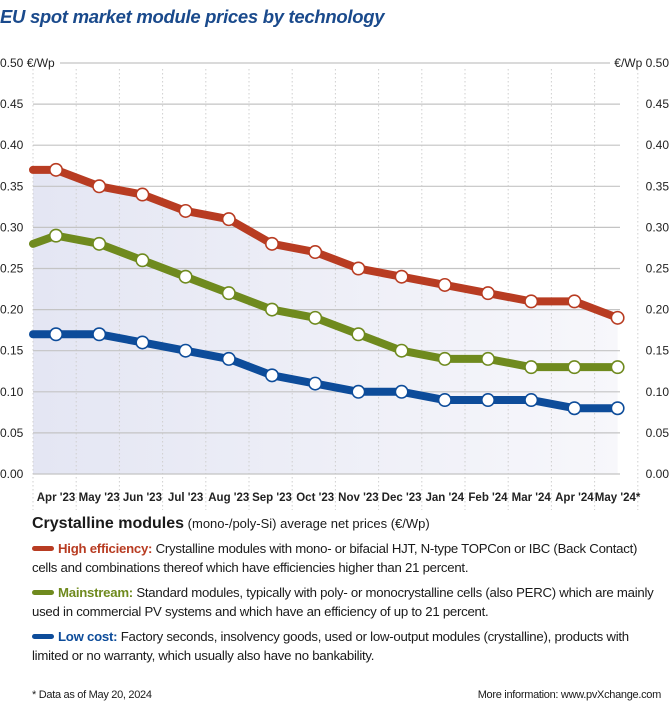  Describe the element at coordinates (88, 636) in the screenshot. I see `legend-label-low-cost: Low cost:` at that location.